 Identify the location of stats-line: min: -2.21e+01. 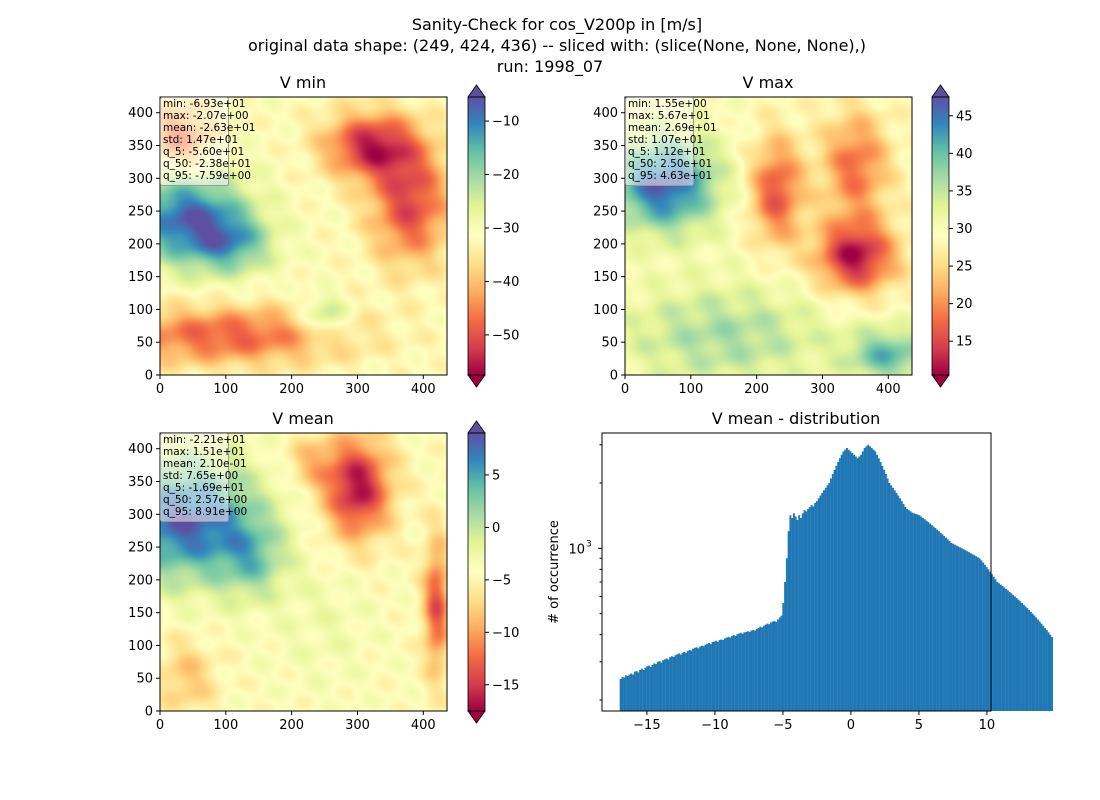
(204, 440).